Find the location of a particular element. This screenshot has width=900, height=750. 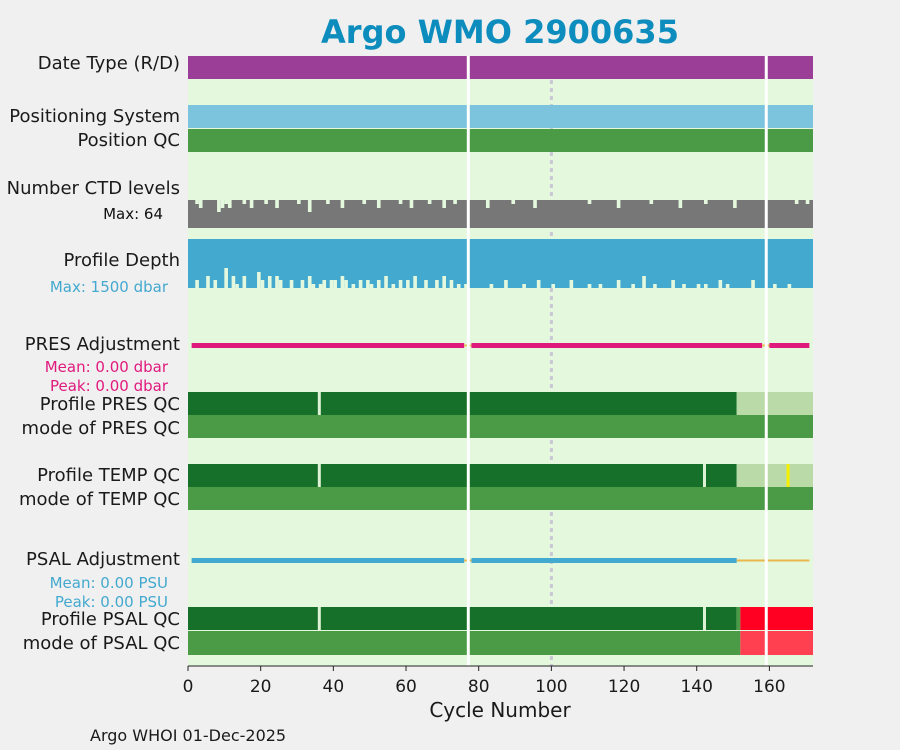

x-tick-label-120: 120 is located at coordinates (624, 687).